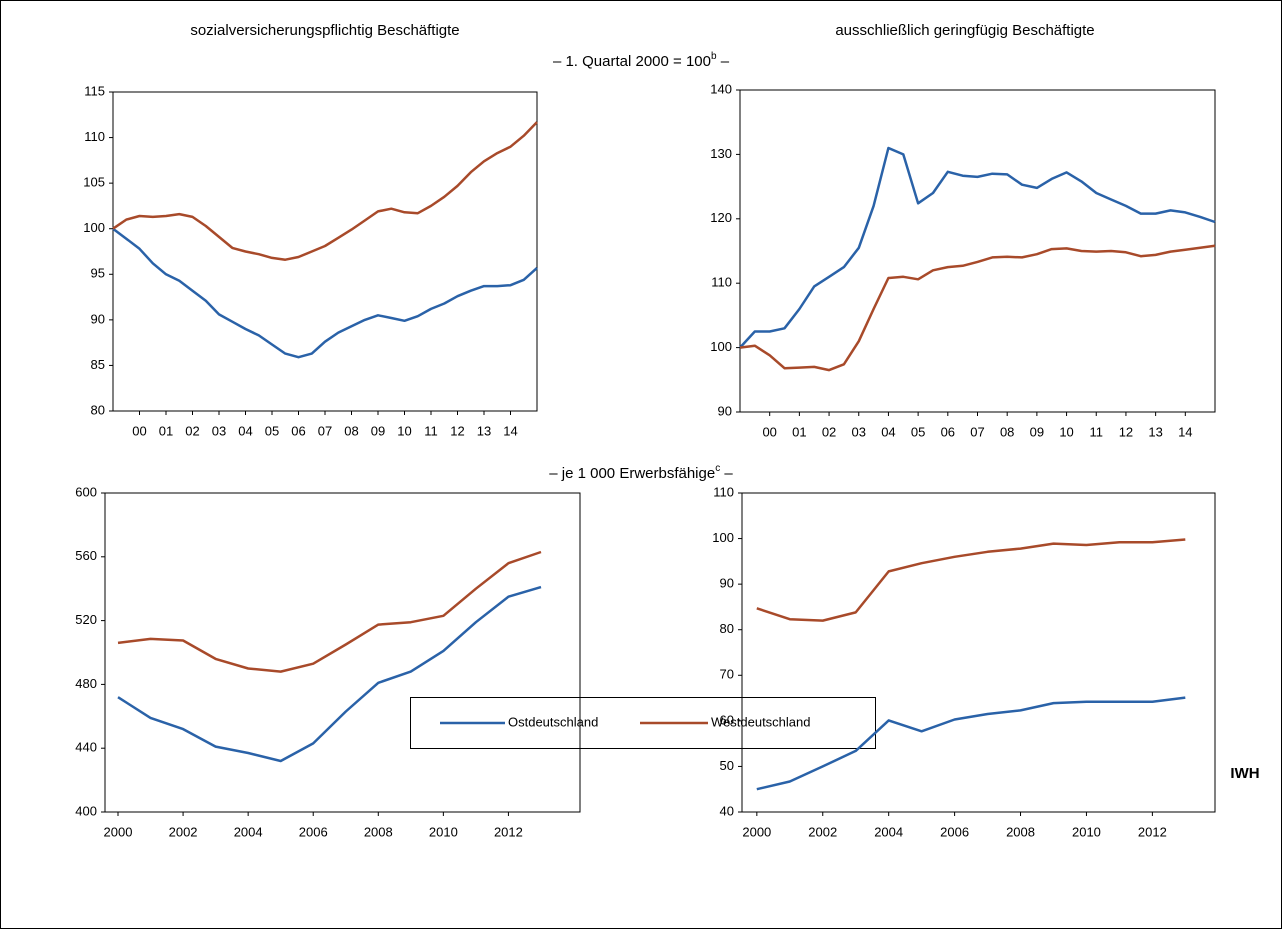 The image size is (1282, 929). Describe the element at coordinates (727, 765) in the screenshot. I see `y-tick-label: 50` at that location.